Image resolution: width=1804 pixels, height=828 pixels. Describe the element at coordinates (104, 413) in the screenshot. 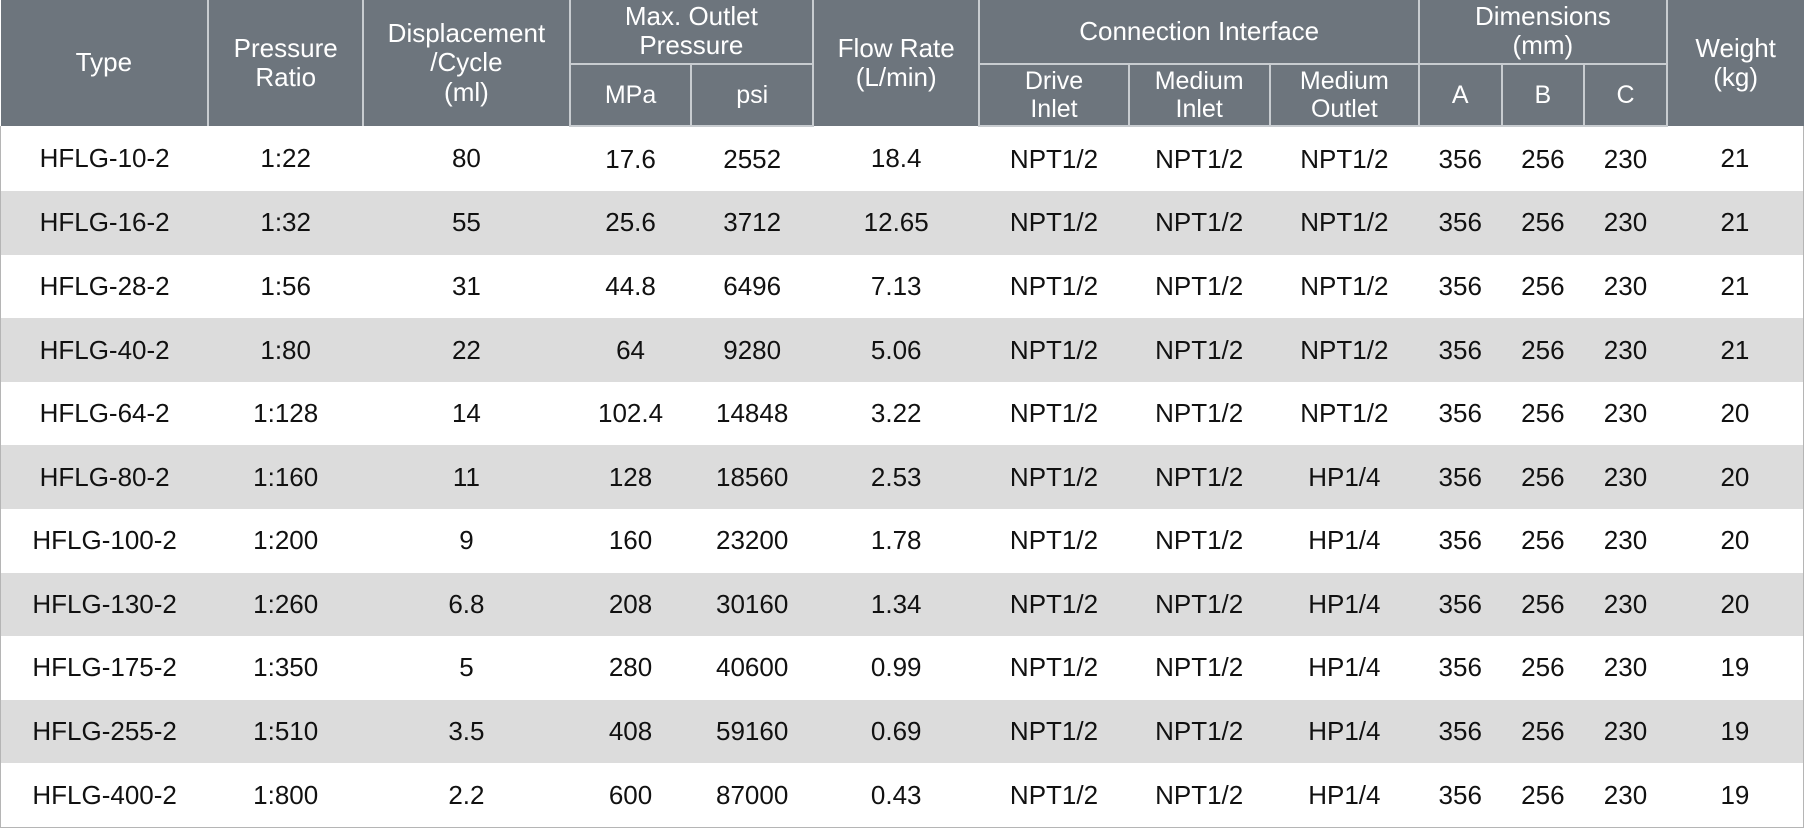

I see `cell-type: HFLG-64-2` at that location.